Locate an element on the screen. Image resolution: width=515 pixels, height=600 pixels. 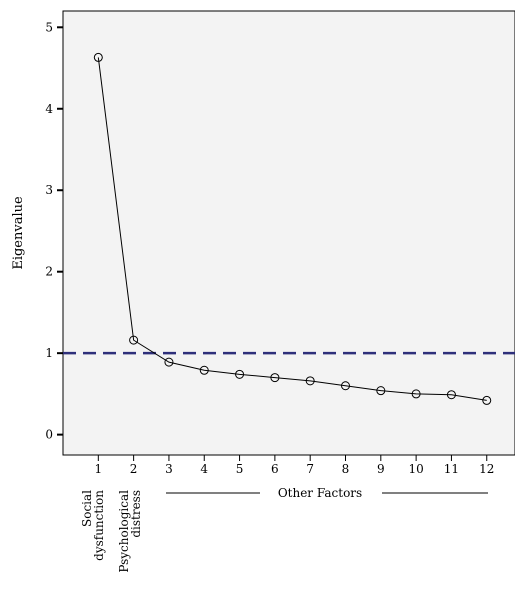
x-tick-label: 1 is located at coordinates (98, 469).